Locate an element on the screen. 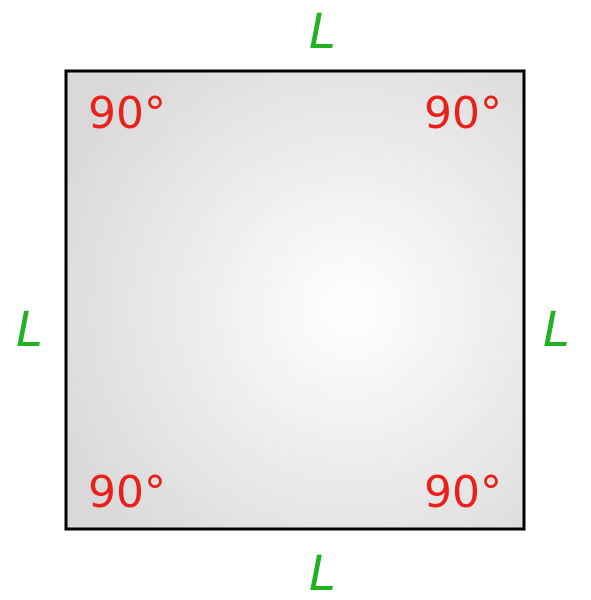 This screenshot has height=600, width=591. side-label-top: L is located at coordinates (322, 32).